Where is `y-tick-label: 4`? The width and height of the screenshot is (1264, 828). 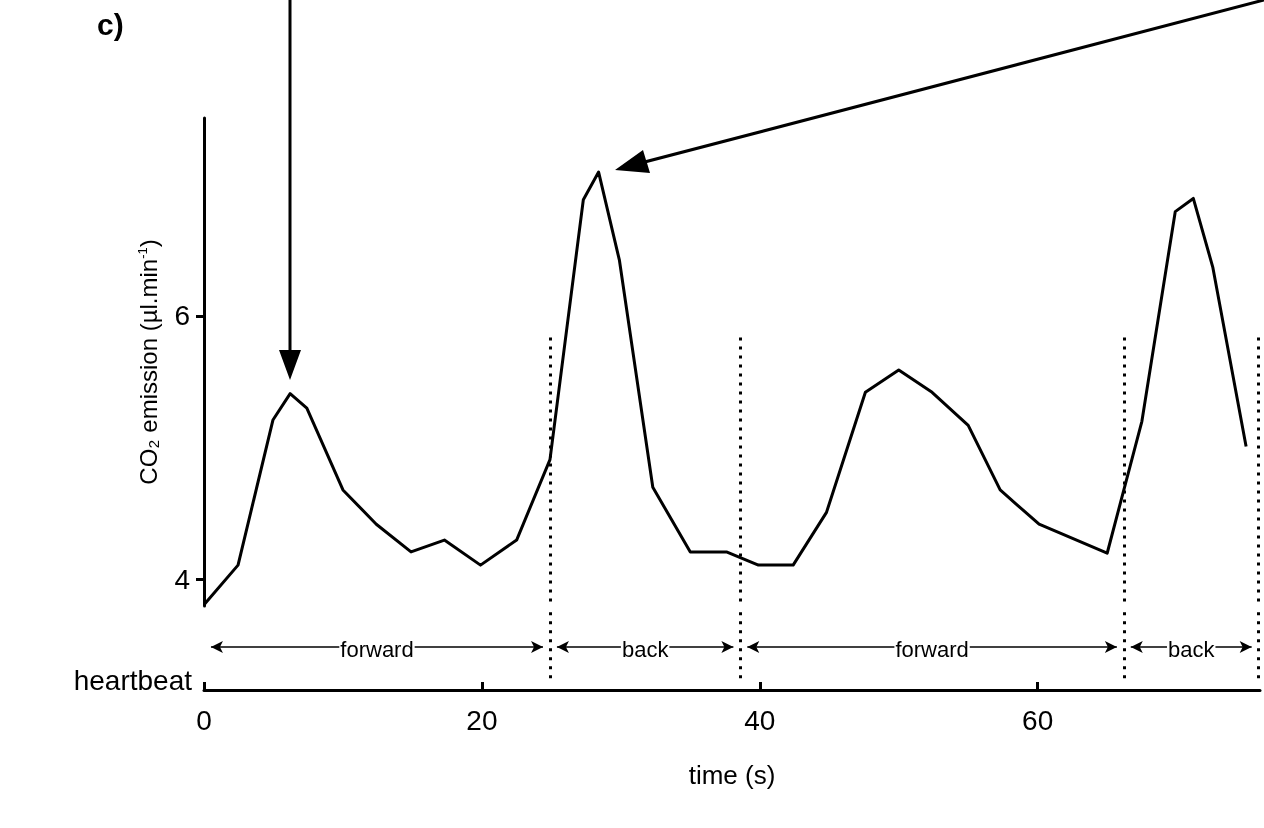
y-tick-label: 4 is located at coordinates (182, 580).